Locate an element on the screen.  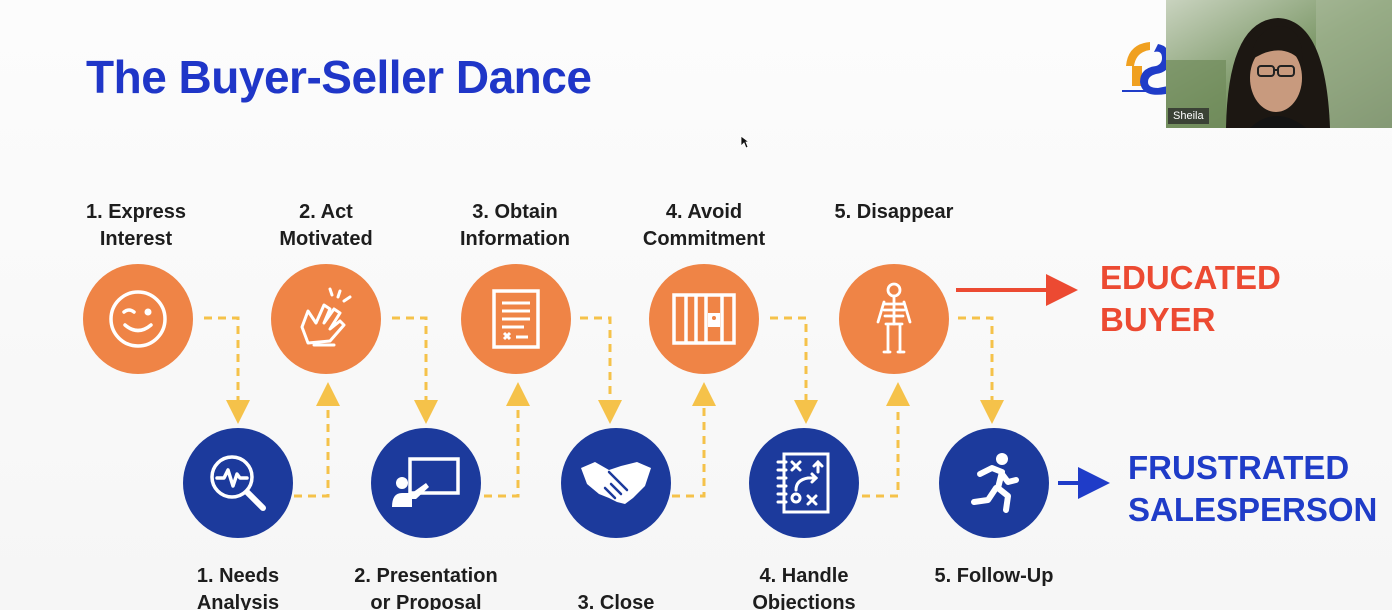
mouse-cursor-icon is located at coordinates (745, 142).